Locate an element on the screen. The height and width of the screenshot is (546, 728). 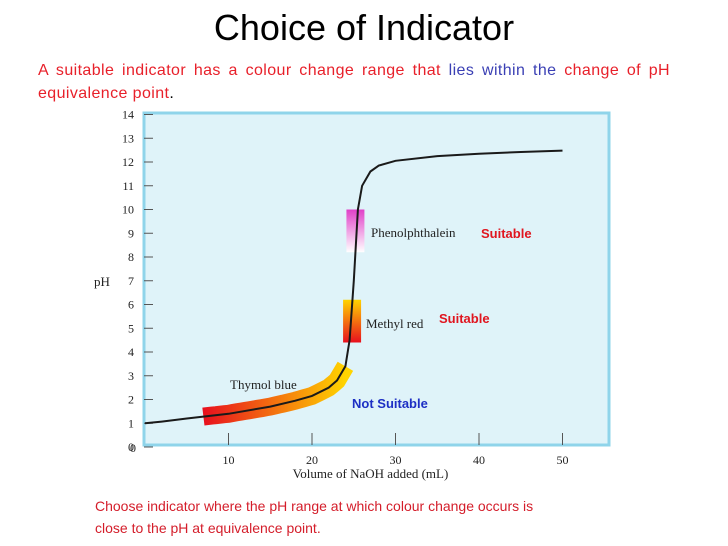
y-tick-label: 13 is located at coordinates (128, 138).